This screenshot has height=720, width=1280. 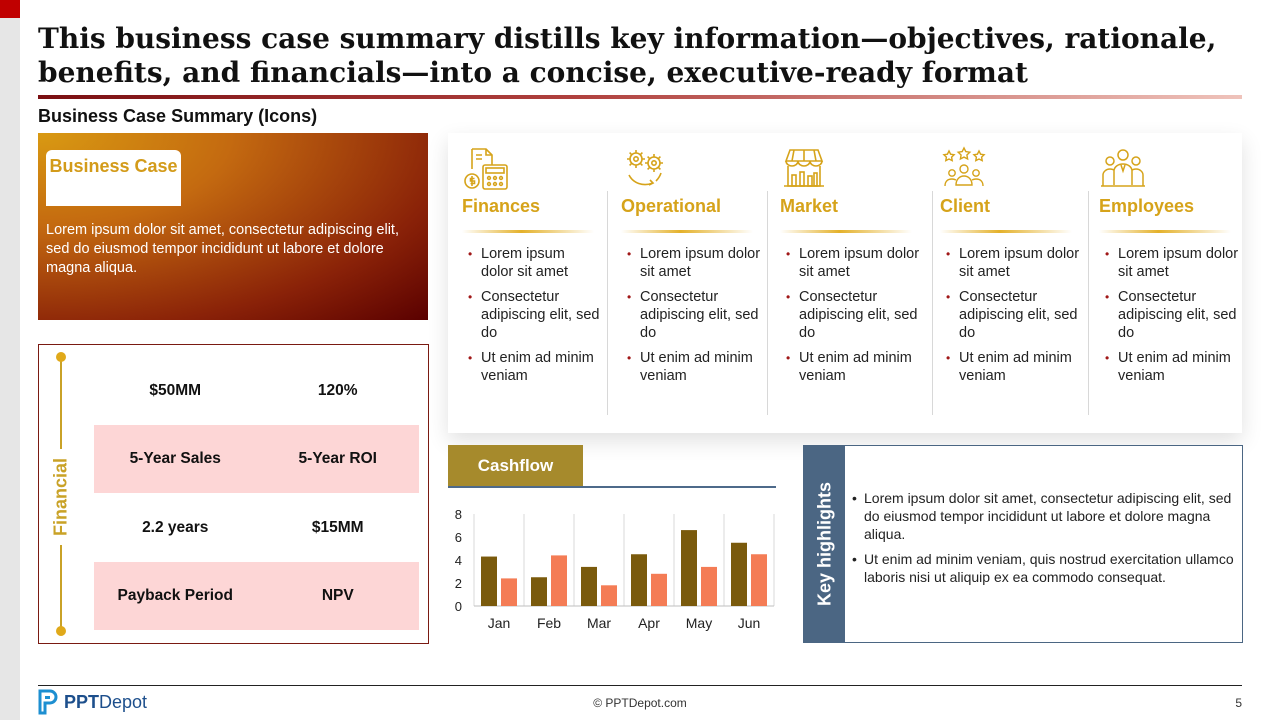 What do you see at coordinates (337, 527) in the screenshot?
I see `financial-value: $15MM` at bounding box center [337, 527].